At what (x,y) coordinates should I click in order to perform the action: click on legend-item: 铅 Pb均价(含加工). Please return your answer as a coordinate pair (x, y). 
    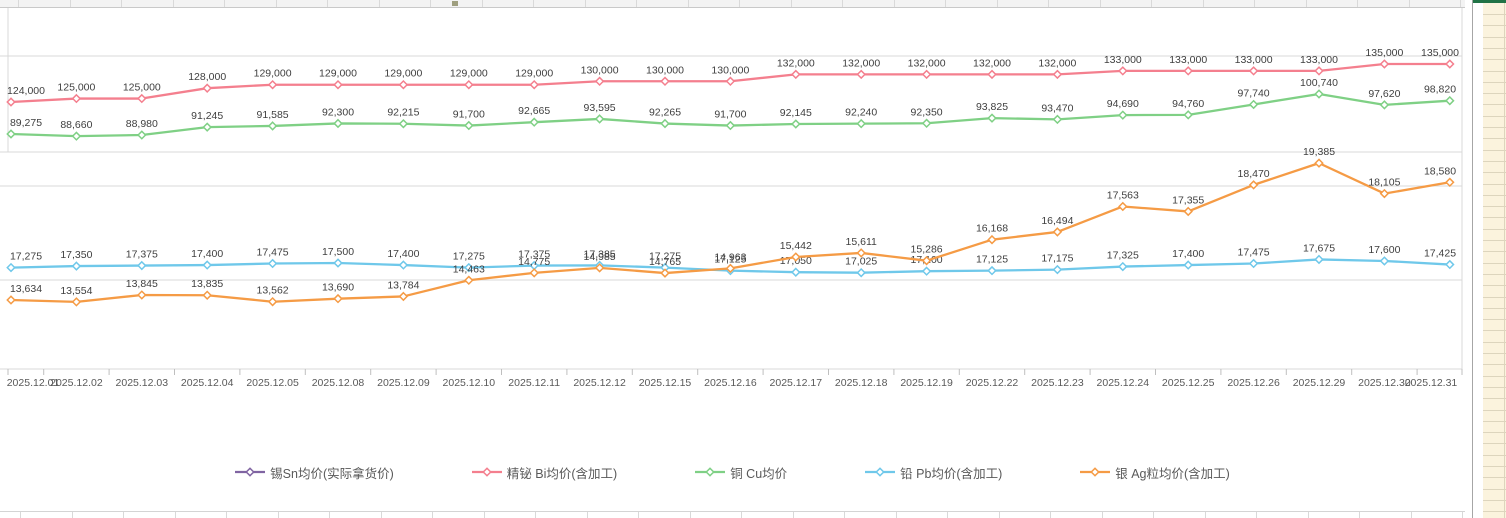
    Looking at the image, I should click on (933, 472).